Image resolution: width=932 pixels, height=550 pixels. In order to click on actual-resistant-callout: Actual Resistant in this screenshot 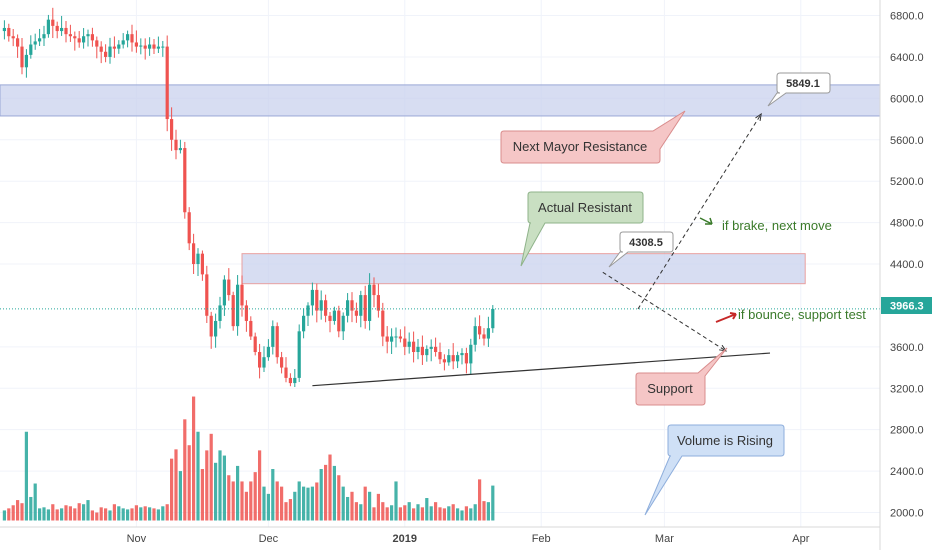, I will do `click(582, 229)`.